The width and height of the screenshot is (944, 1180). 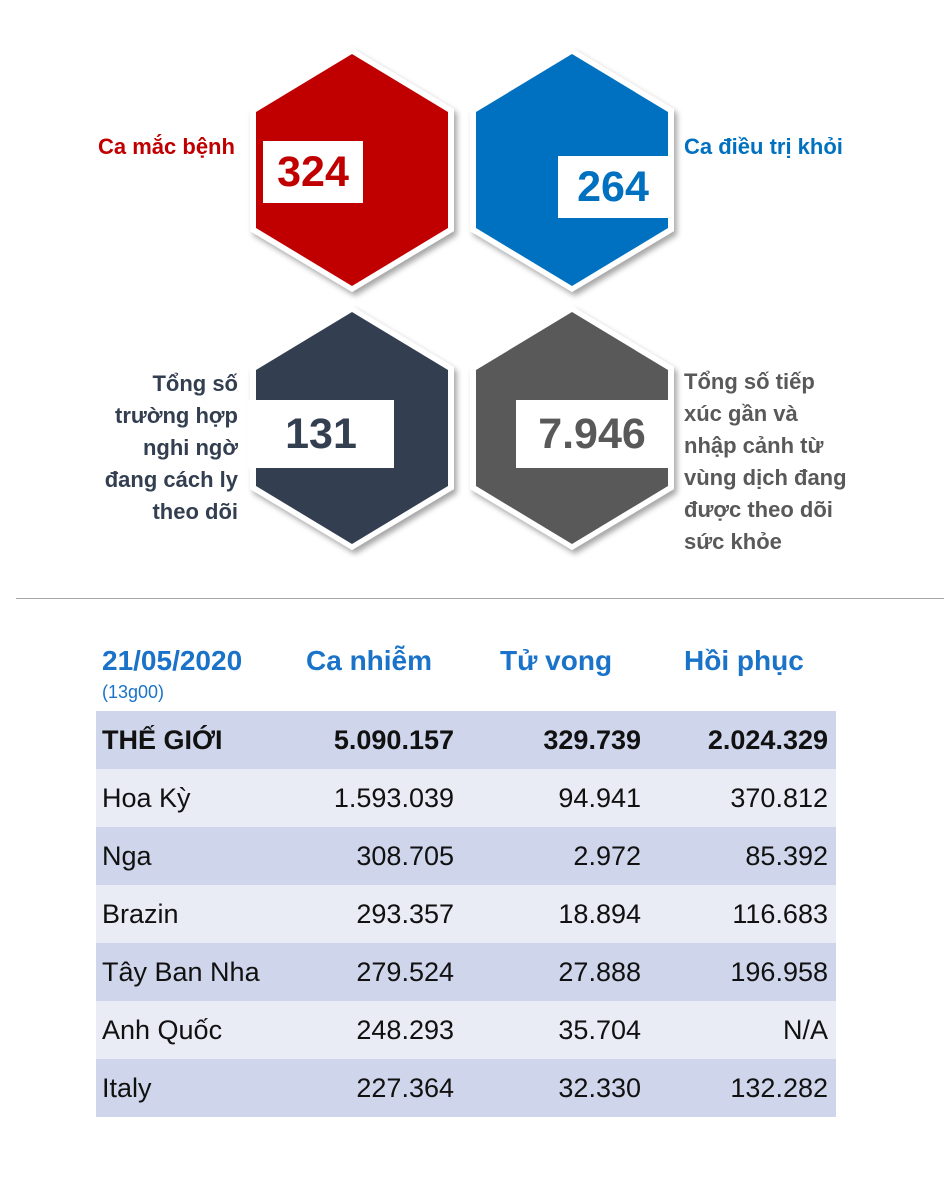 What do you see at coordinates (405, 1088) in the screenshot?
I see `cases-cell: 227.364` at bounding box center [405, 1088].